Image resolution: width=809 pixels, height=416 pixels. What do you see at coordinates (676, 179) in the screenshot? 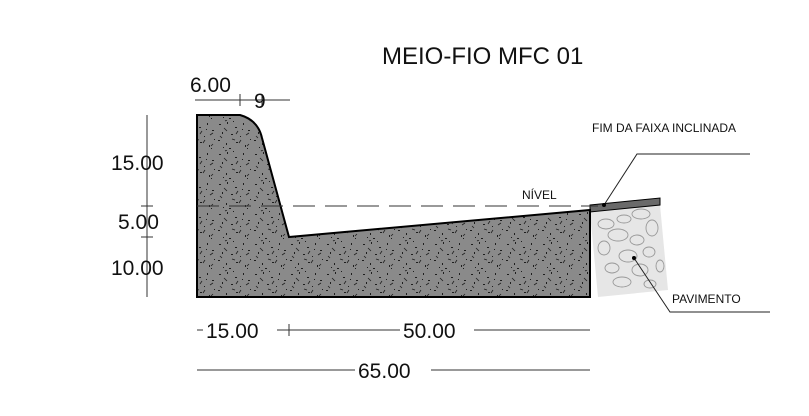
I see `end-of-slope-leader` at bounding box center [676, 179].